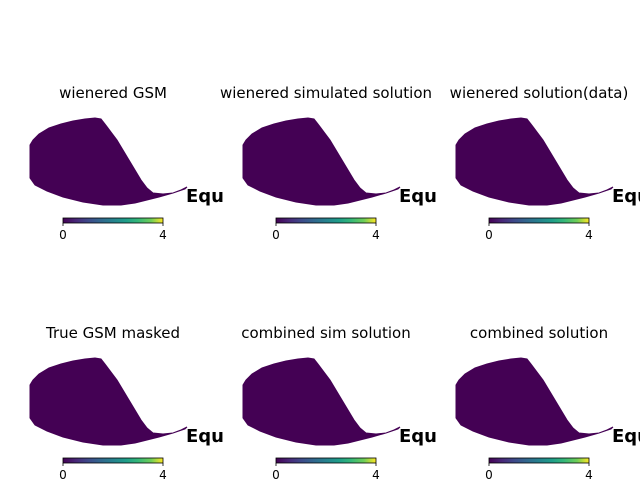  I want to click on map-panel: combined sim solution Equ 0 4, so click(339, 402).